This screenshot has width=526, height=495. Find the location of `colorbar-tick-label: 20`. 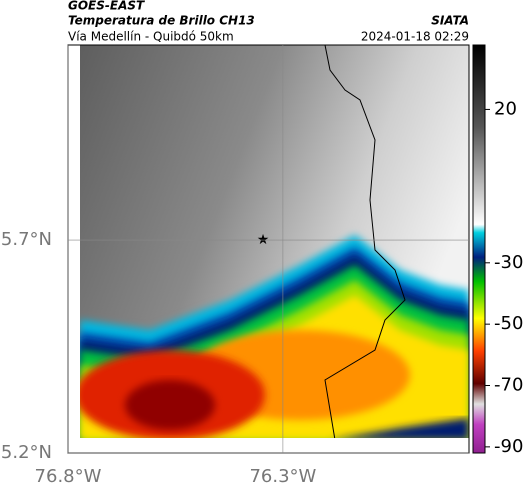

colorbar-tick-label: 20 is located at coordinates (505, 108).